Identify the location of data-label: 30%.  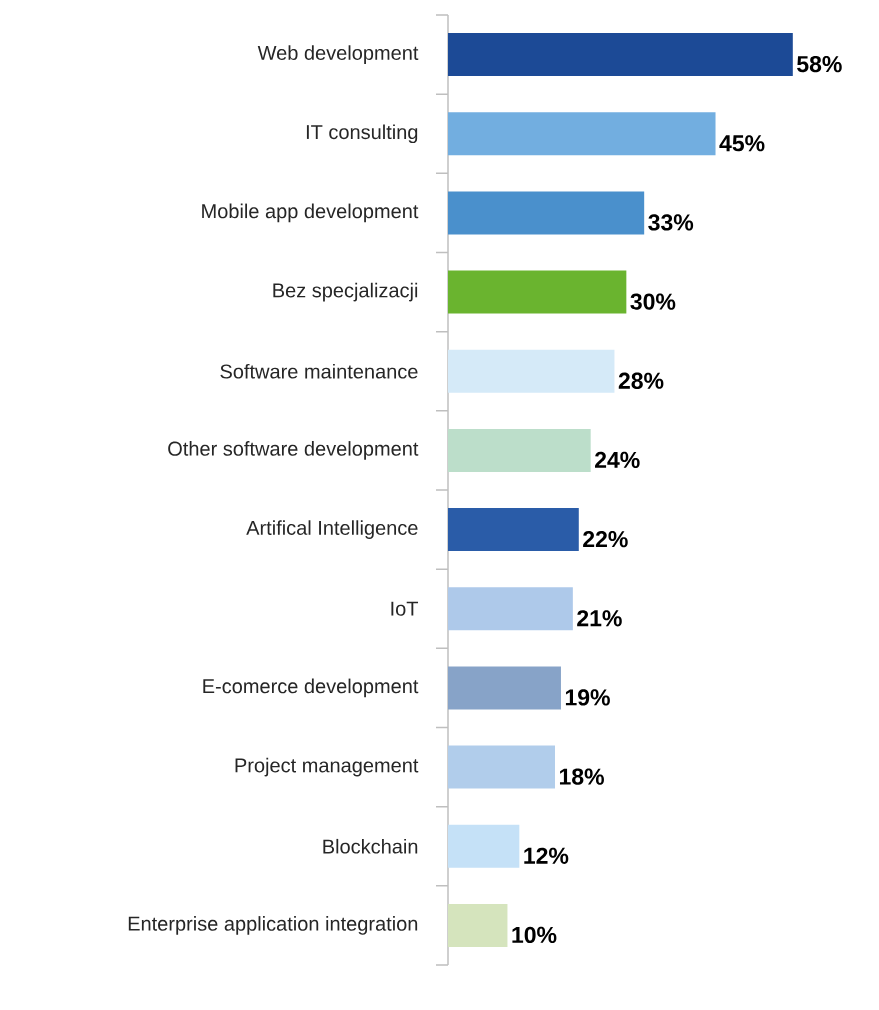
(653, 301).